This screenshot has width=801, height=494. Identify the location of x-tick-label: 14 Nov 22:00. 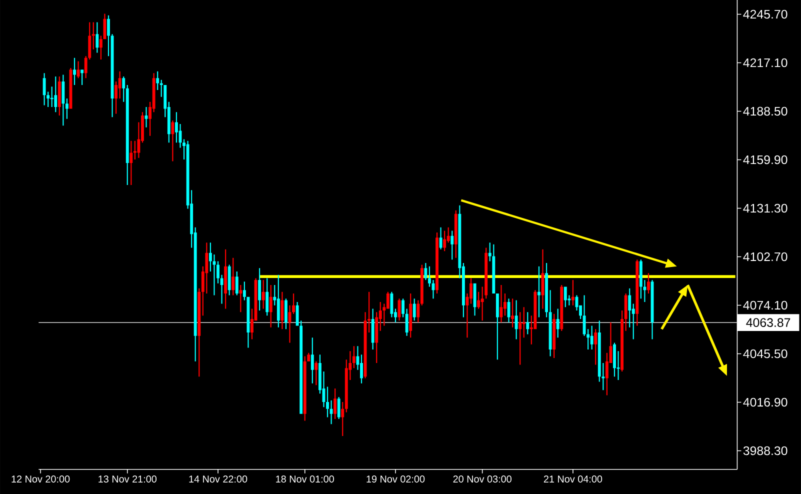
(218, 478).